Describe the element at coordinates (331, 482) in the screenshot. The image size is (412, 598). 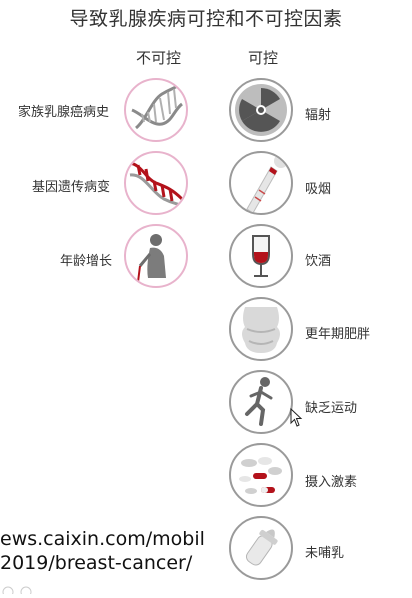
I see `label-hormone-intake: 摄入激素` at that location.